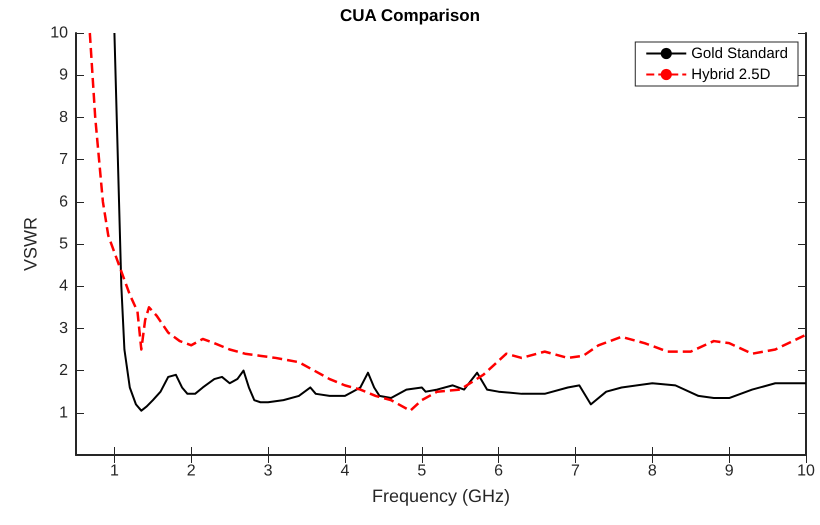 The width and height of the screenshot is (820, 525). I want to click on x-tick-label: 9, so click(729, 471).